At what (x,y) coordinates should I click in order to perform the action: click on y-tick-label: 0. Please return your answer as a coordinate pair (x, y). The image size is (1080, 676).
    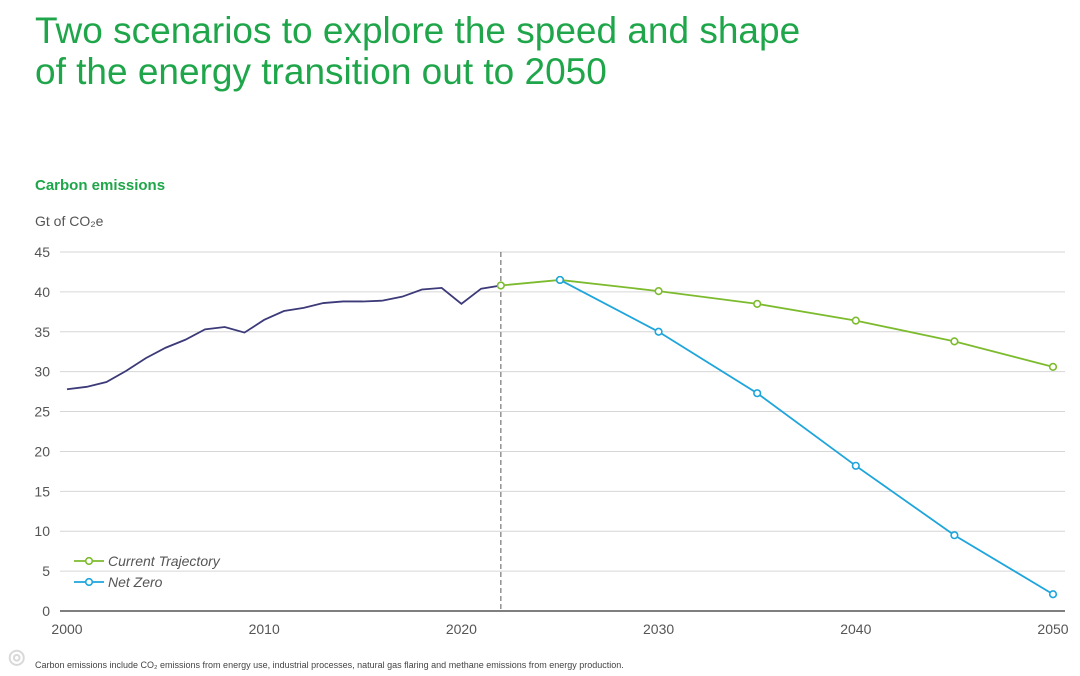
    Looking at the image, I should click on (46, 611).